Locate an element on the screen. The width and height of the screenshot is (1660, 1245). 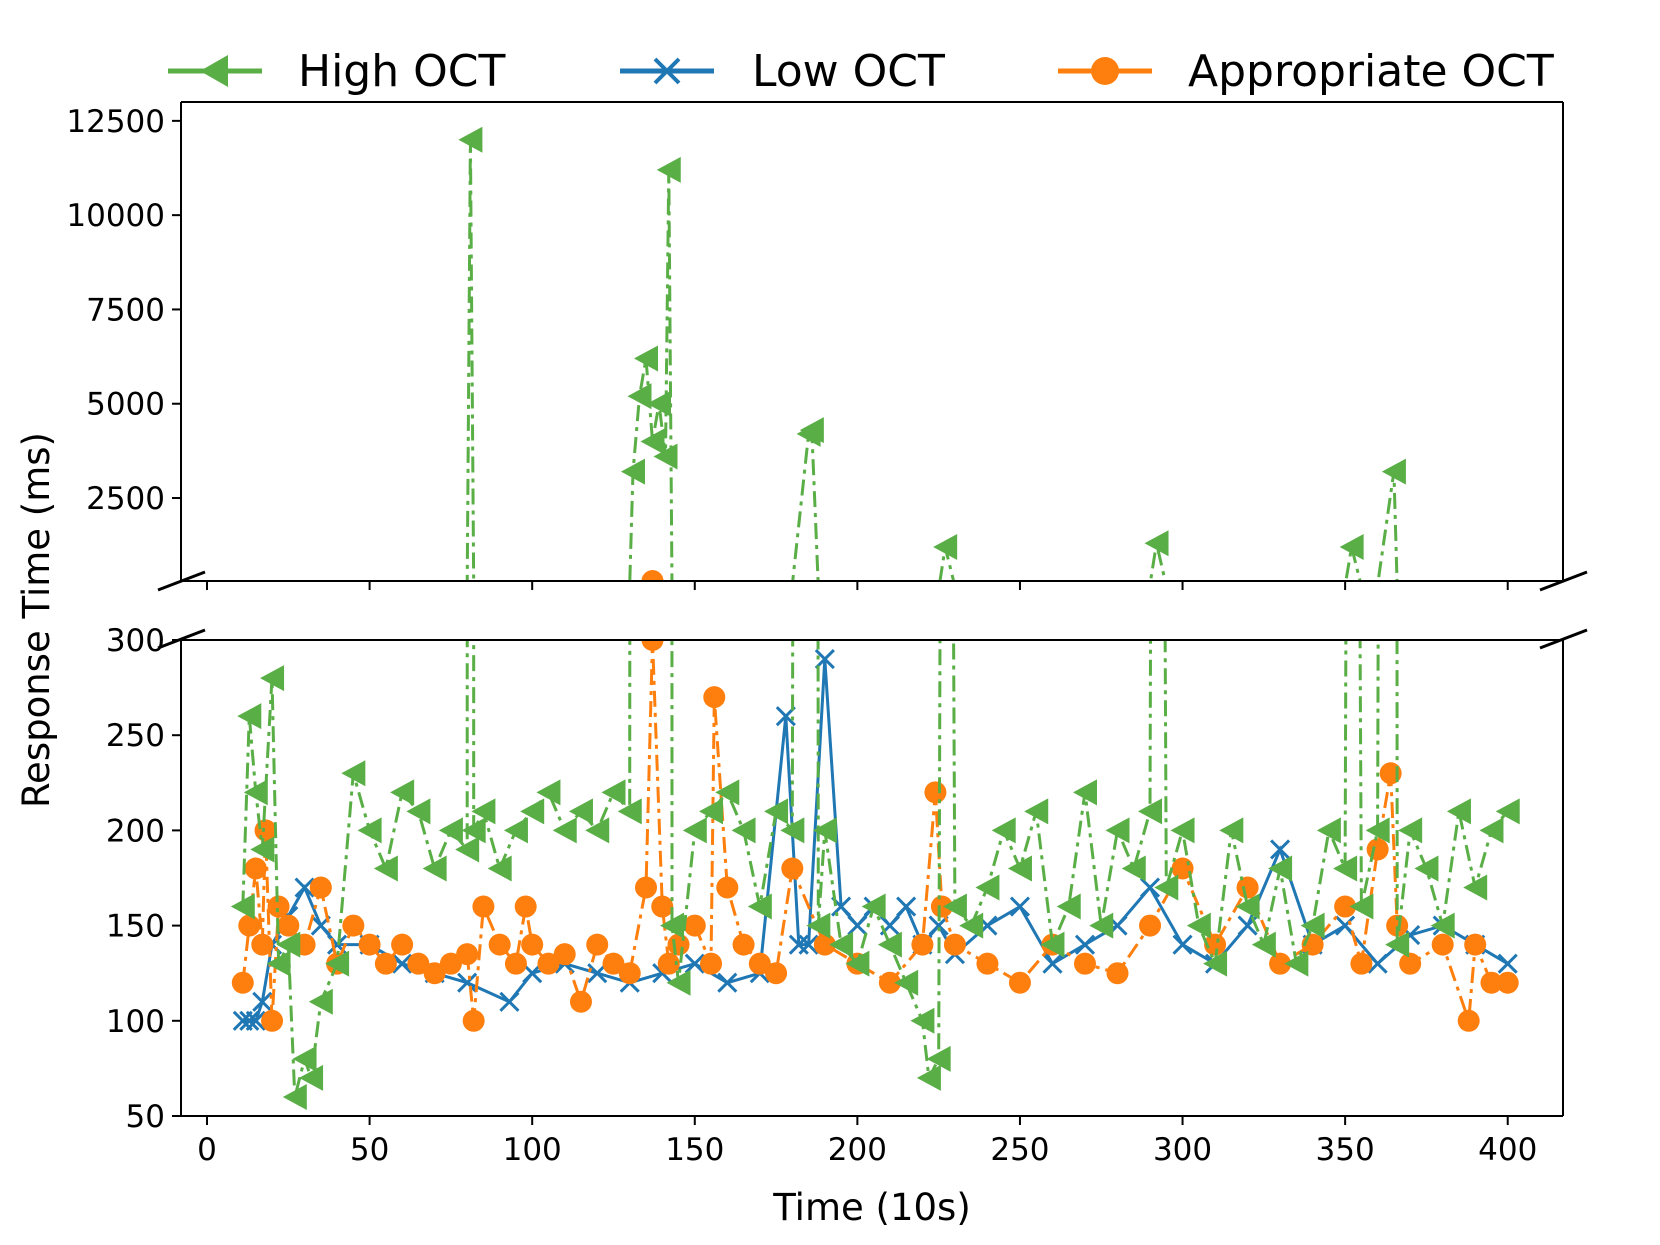
y-tick-label-lower: 100 is located at coordinates (135, 1022).